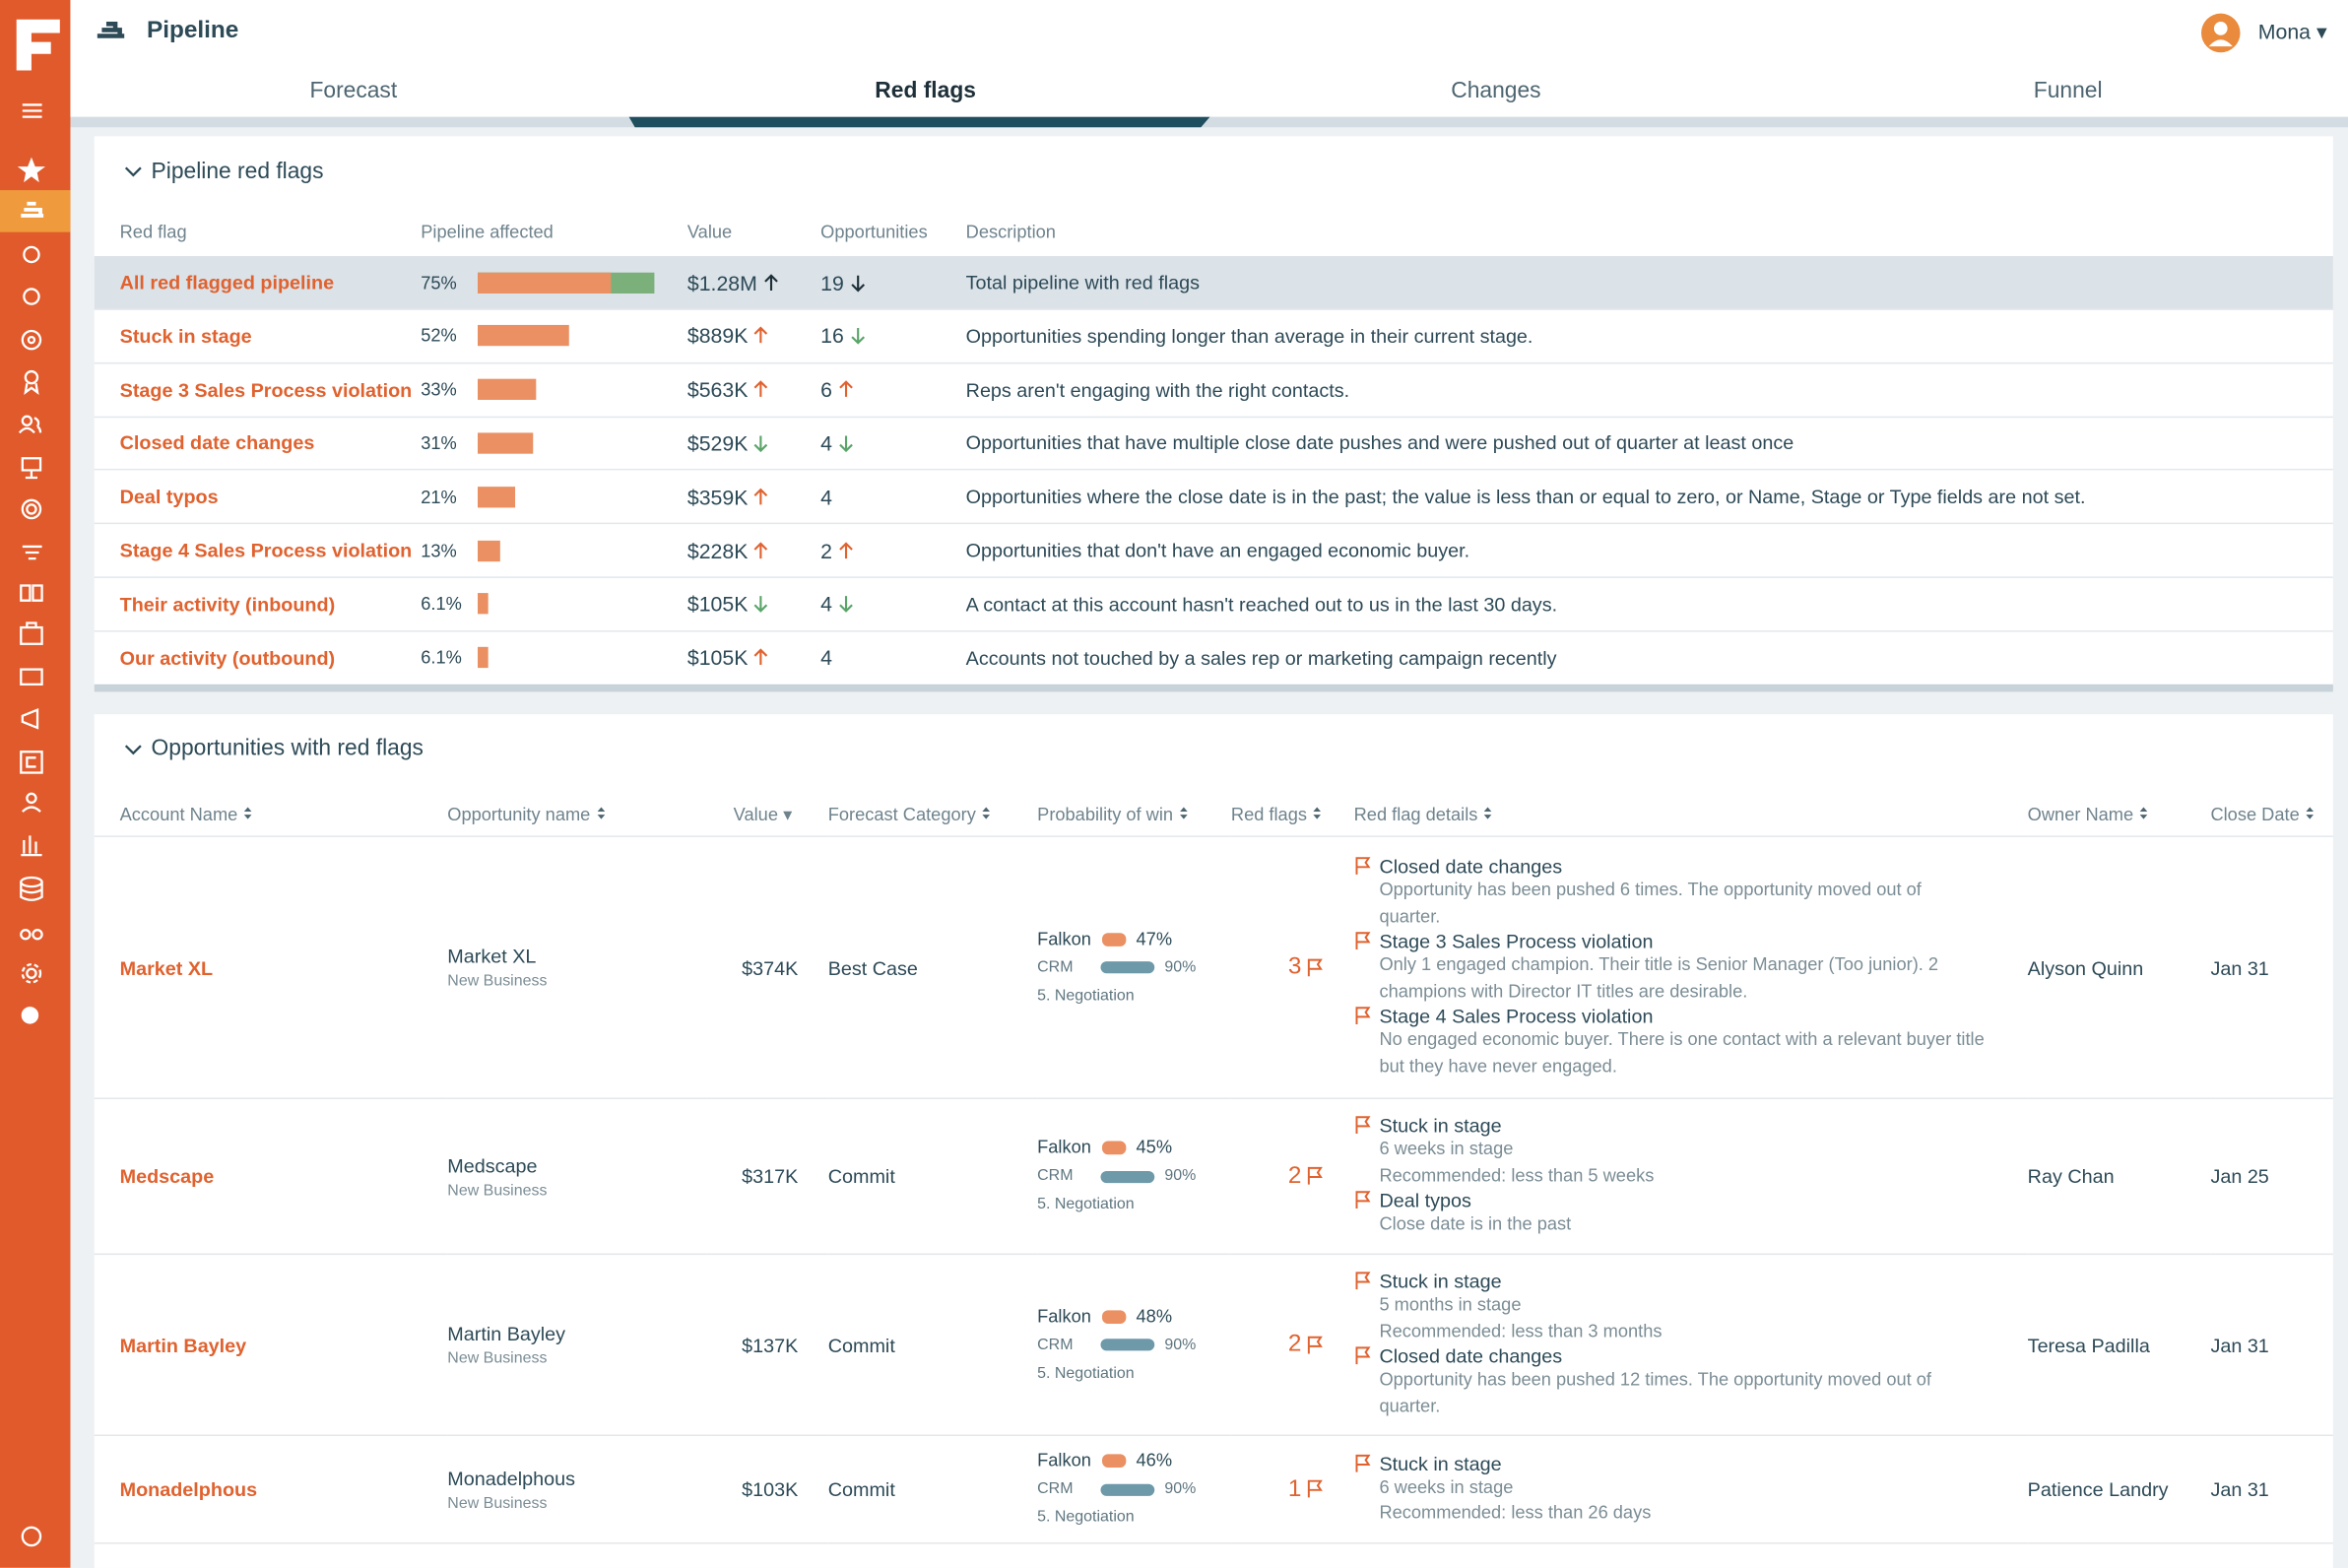  What do you see at coordinates (826, 550) in the screenshot?
I see `opportunities-text: 2` at bounding box center [826, 550].